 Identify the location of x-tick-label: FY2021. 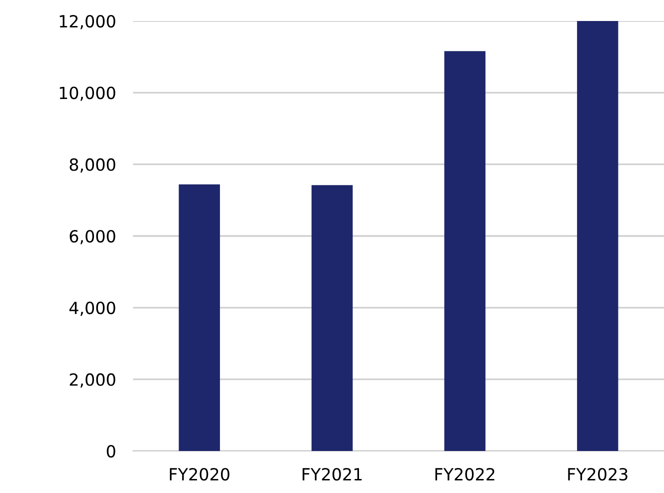
(332, 474).